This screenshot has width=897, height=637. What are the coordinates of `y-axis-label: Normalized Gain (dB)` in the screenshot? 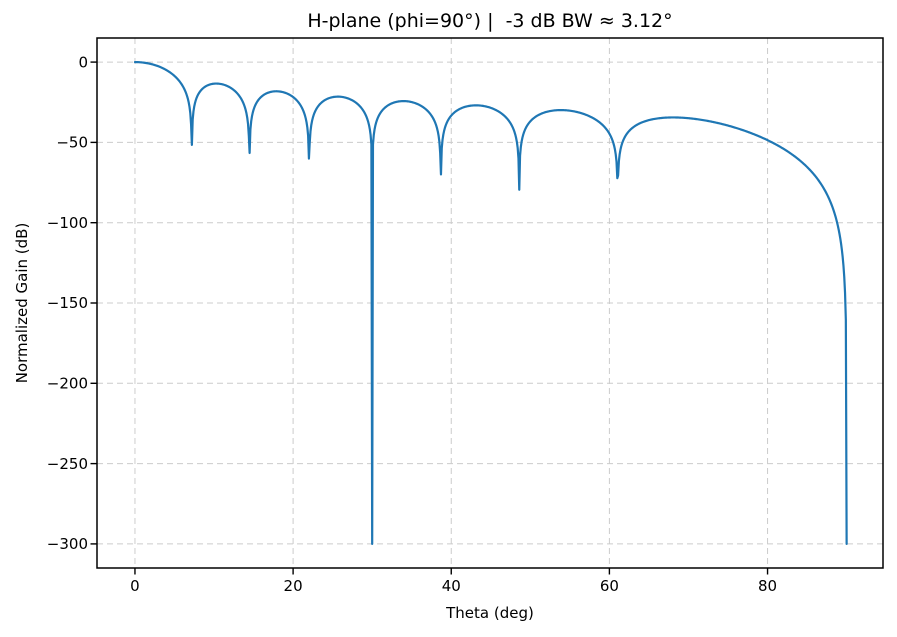 It's located at (22, 303).